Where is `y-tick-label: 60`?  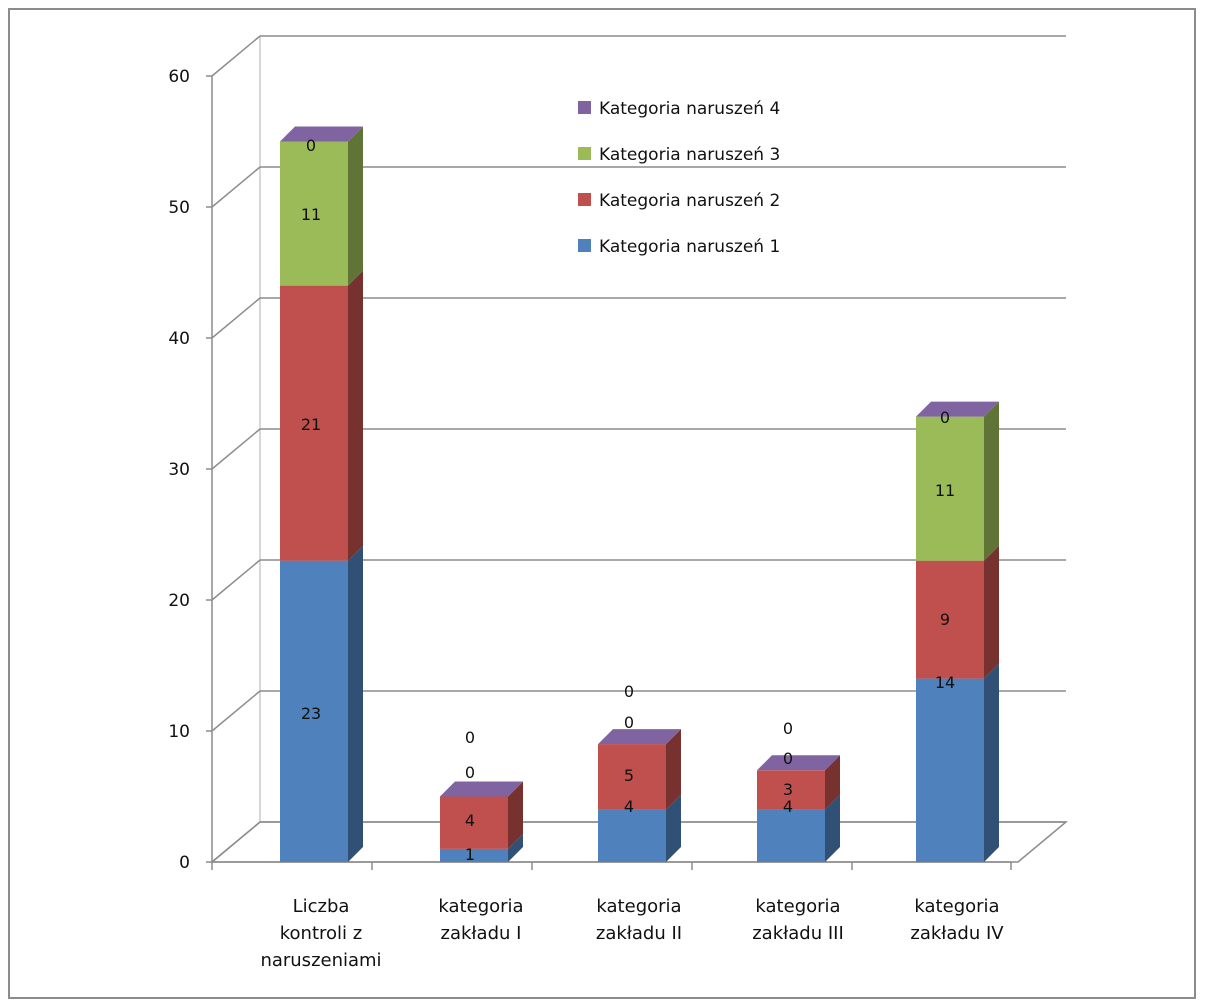 y-tick-label: 60 is located at coordinates (179, 77).